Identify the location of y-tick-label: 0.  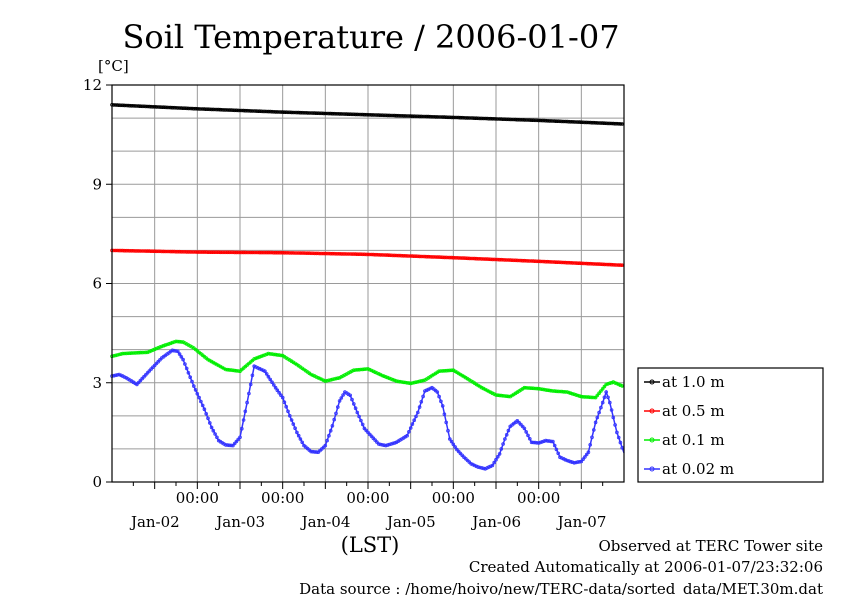
(97, 482).